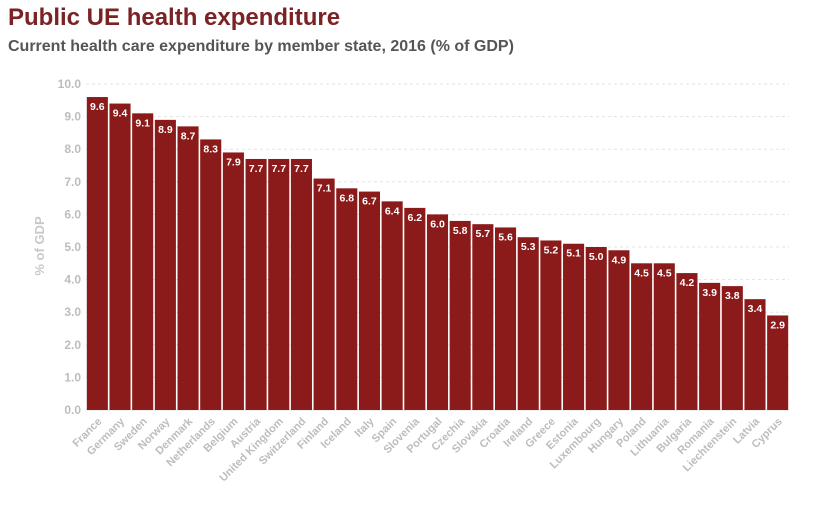  What do you see at coordinates (732, 296) in the screenshot?
I see `data-label: 3.8` at bounding box center [732, 296].